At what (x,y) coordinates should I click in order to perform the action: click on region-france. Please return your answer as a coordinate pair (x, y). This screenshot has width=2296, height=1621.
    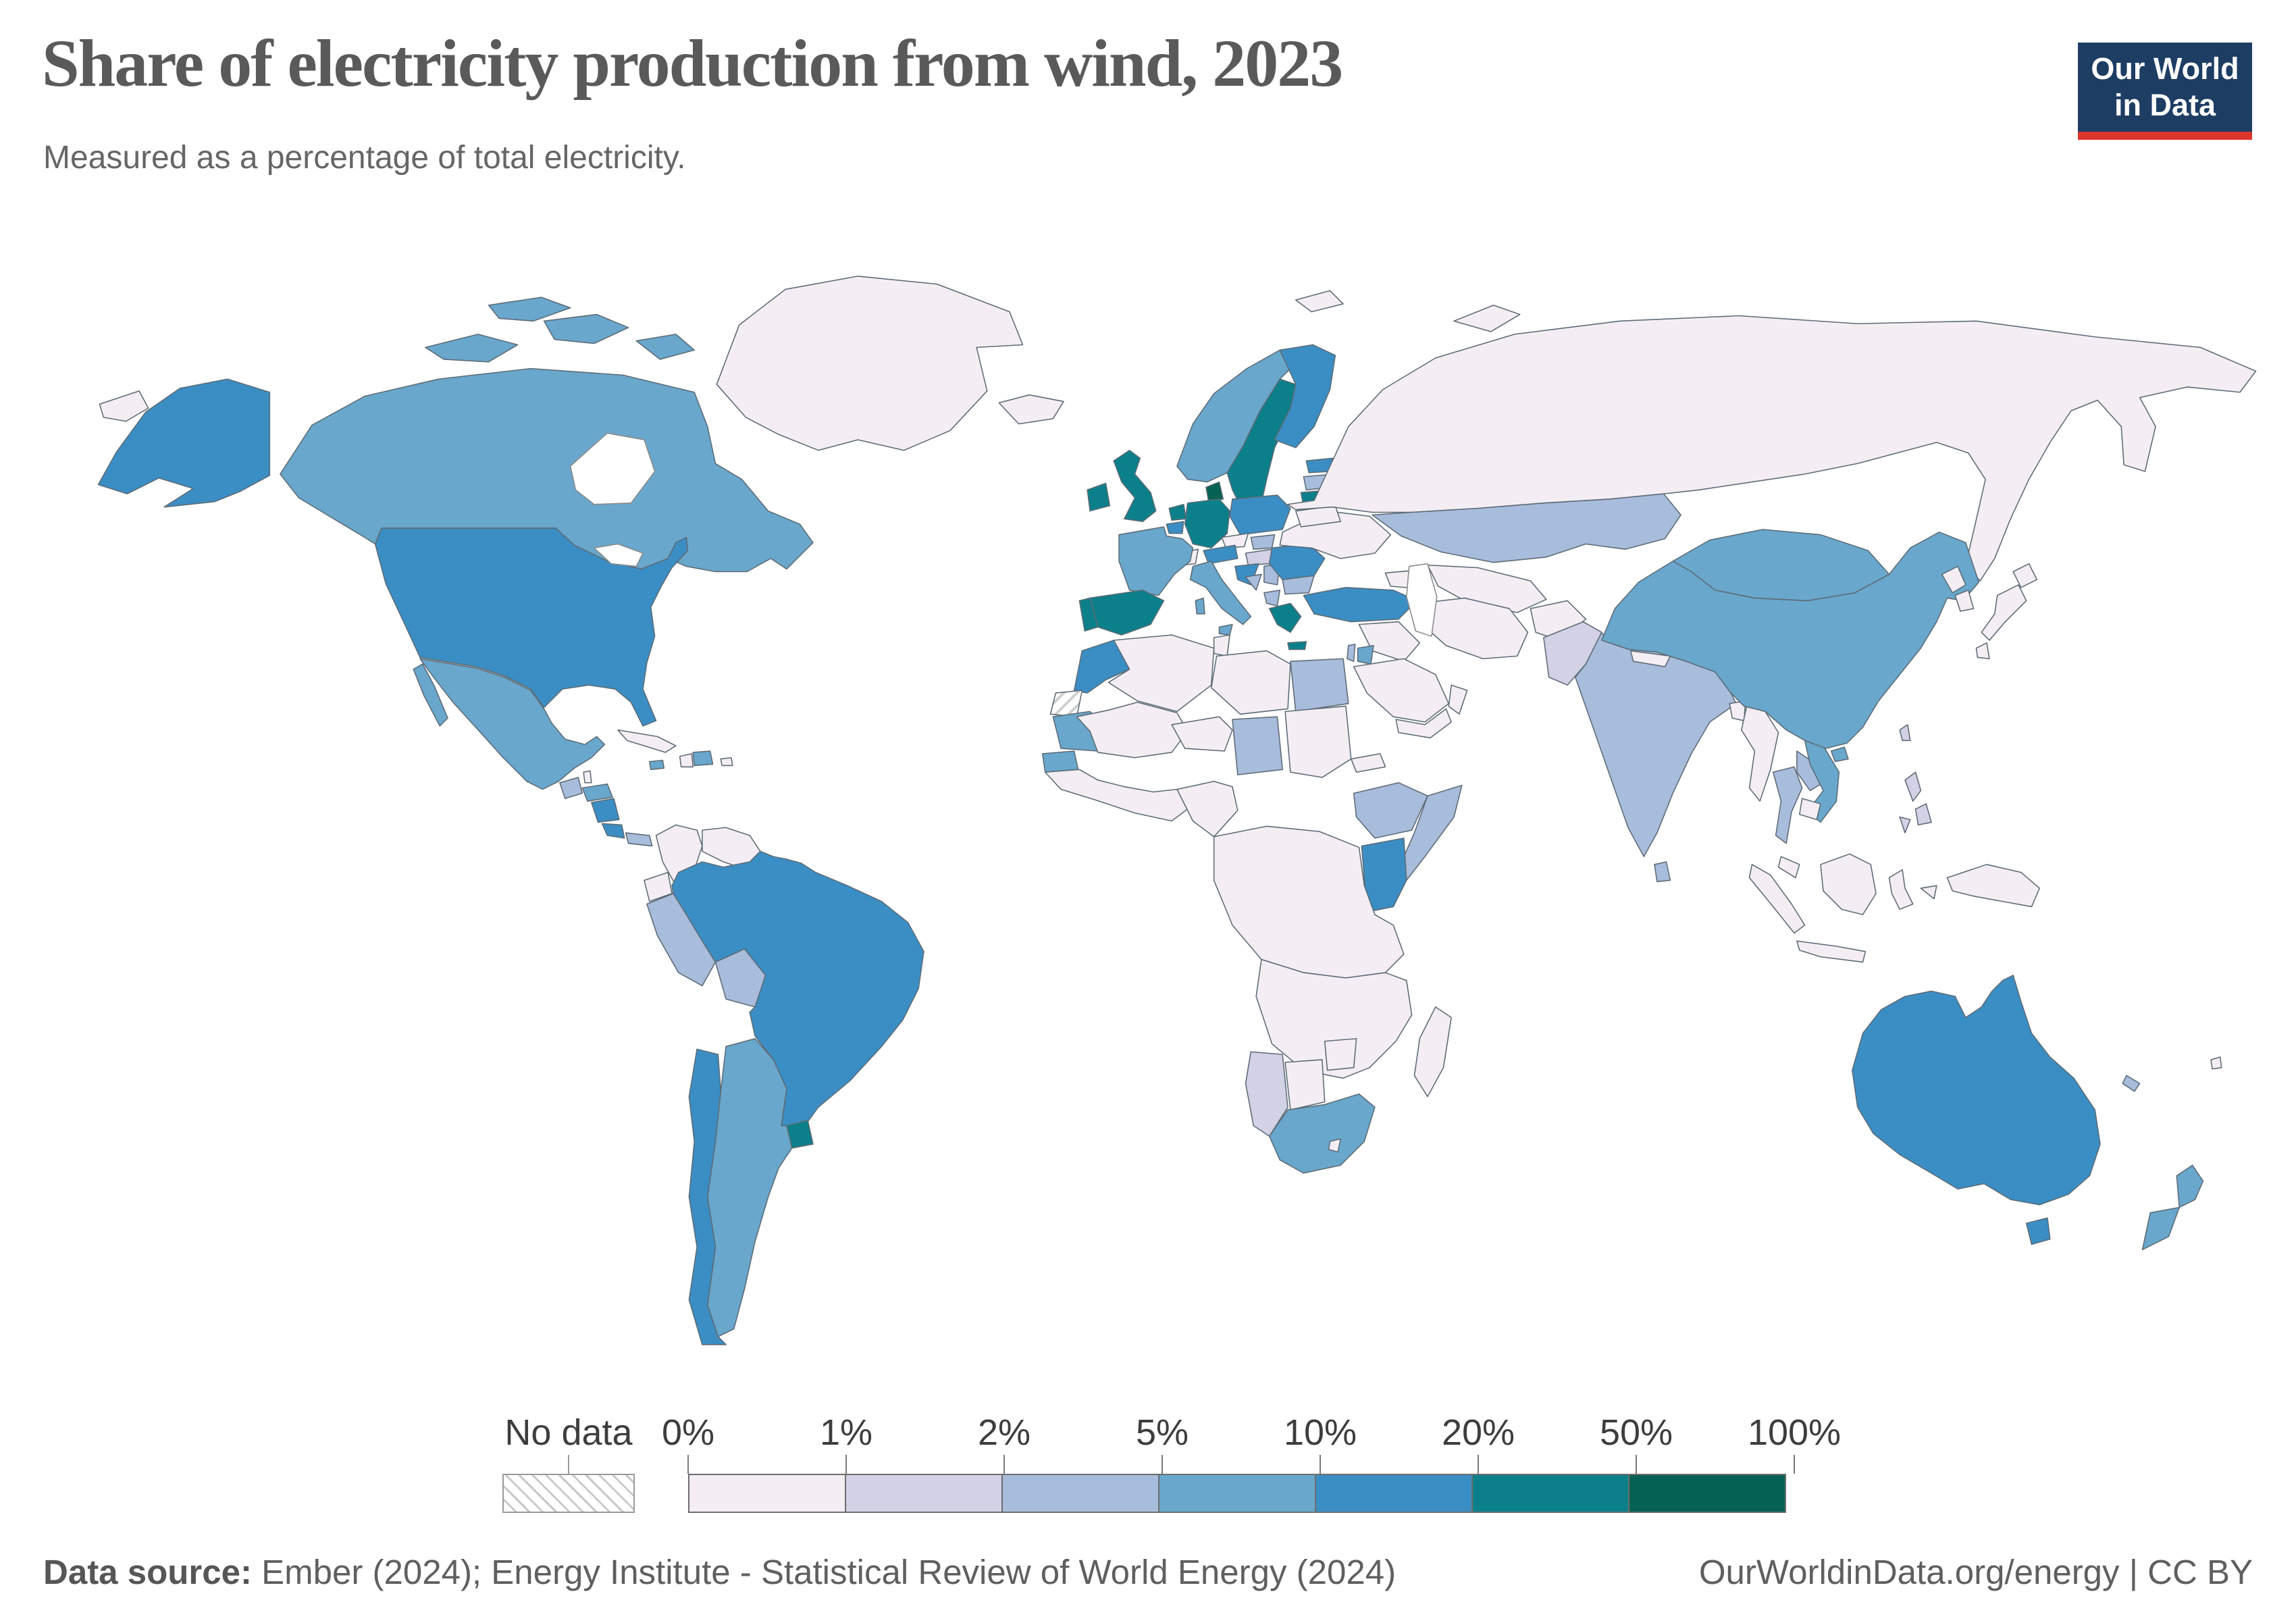
    Looking at the image, I should click on (1156, 561).